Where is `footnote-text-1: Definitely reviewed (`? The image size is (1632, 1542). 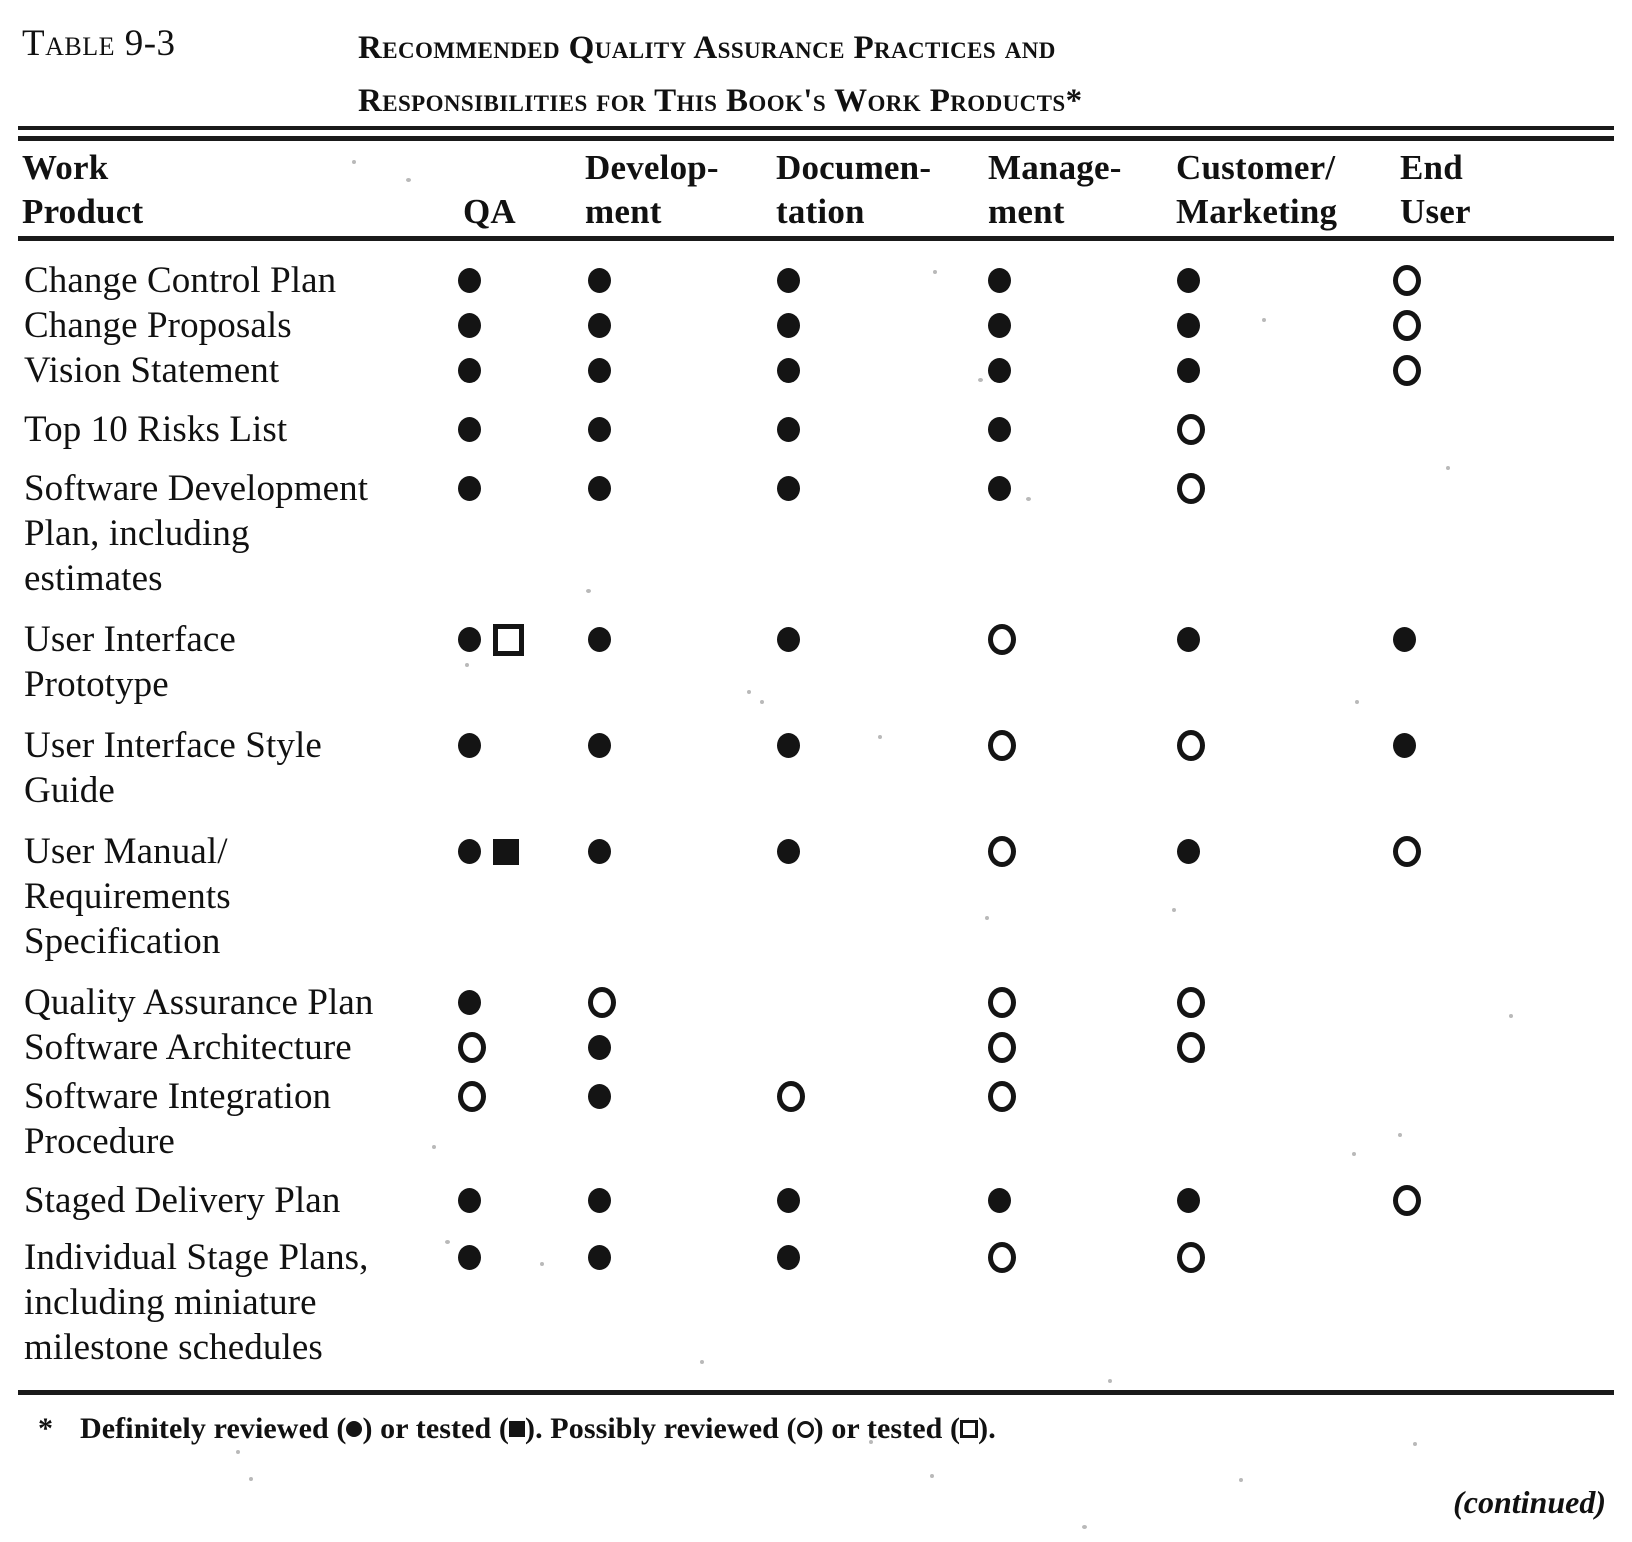 footnote-text-1: Definitely reviewed ( is located at coordinates (213, 1428).